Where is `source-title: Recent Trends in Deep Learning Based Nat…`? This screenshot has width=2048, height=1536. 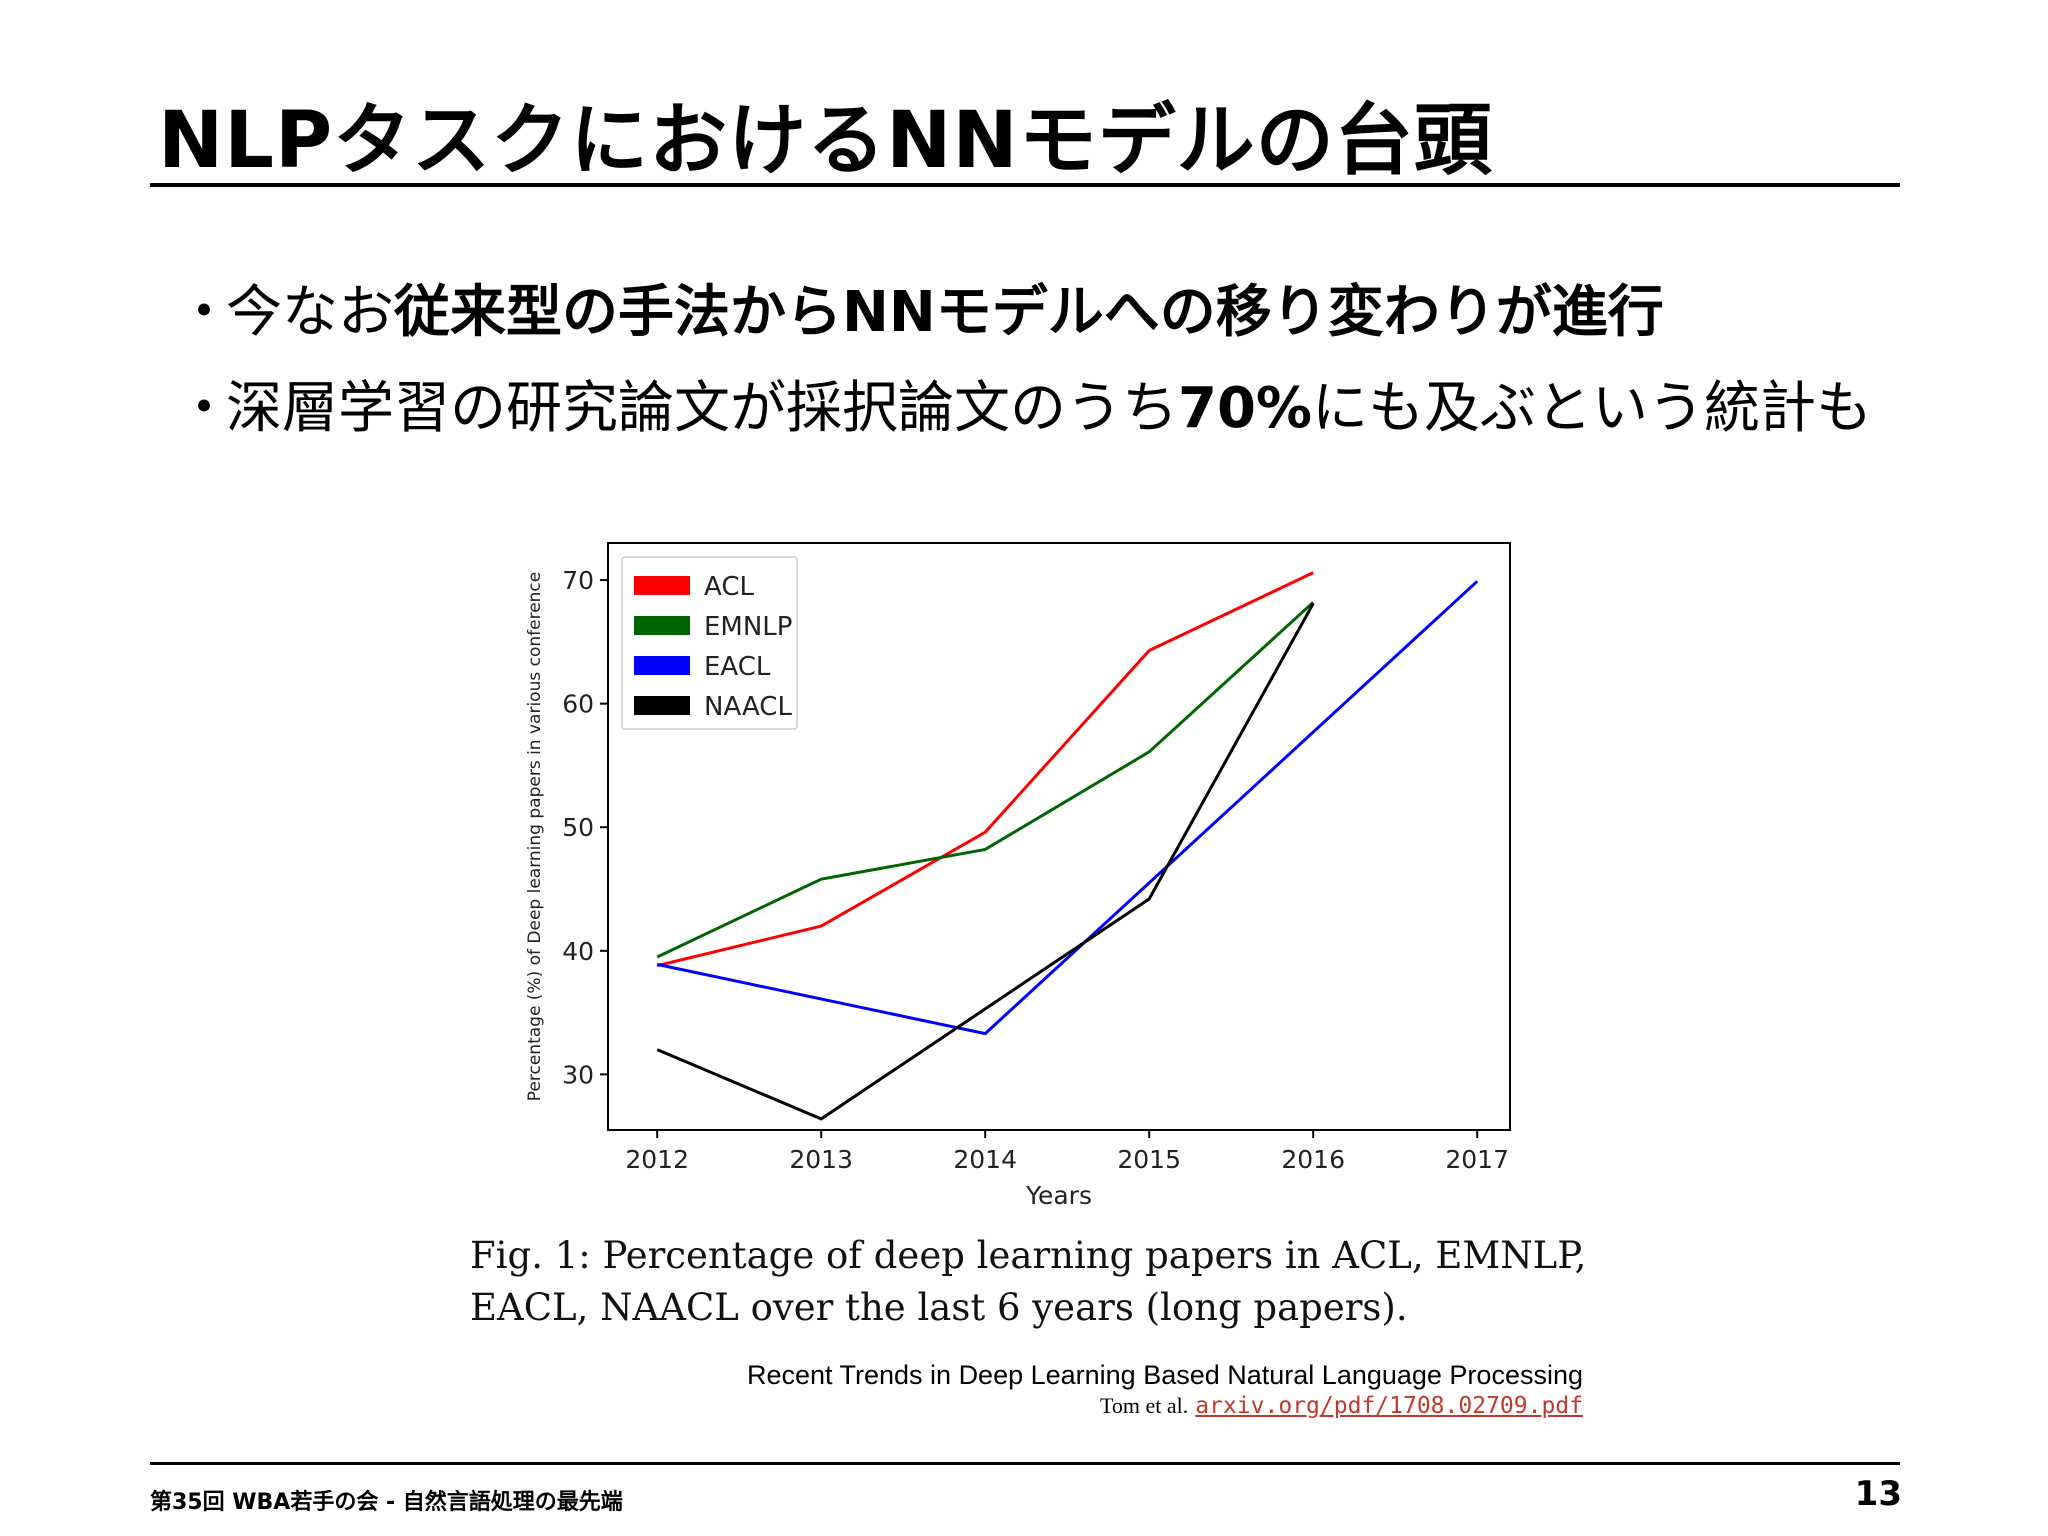 source-title: Recent Trends in Deep Learning Based Nat… is located at coordinates (1164, 1375).